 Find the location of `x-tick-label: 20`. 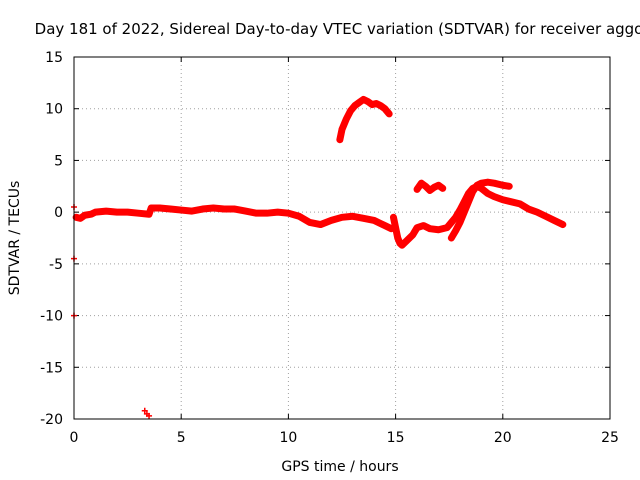

x-tick-label: 20 is located at coordinates (503, 438).